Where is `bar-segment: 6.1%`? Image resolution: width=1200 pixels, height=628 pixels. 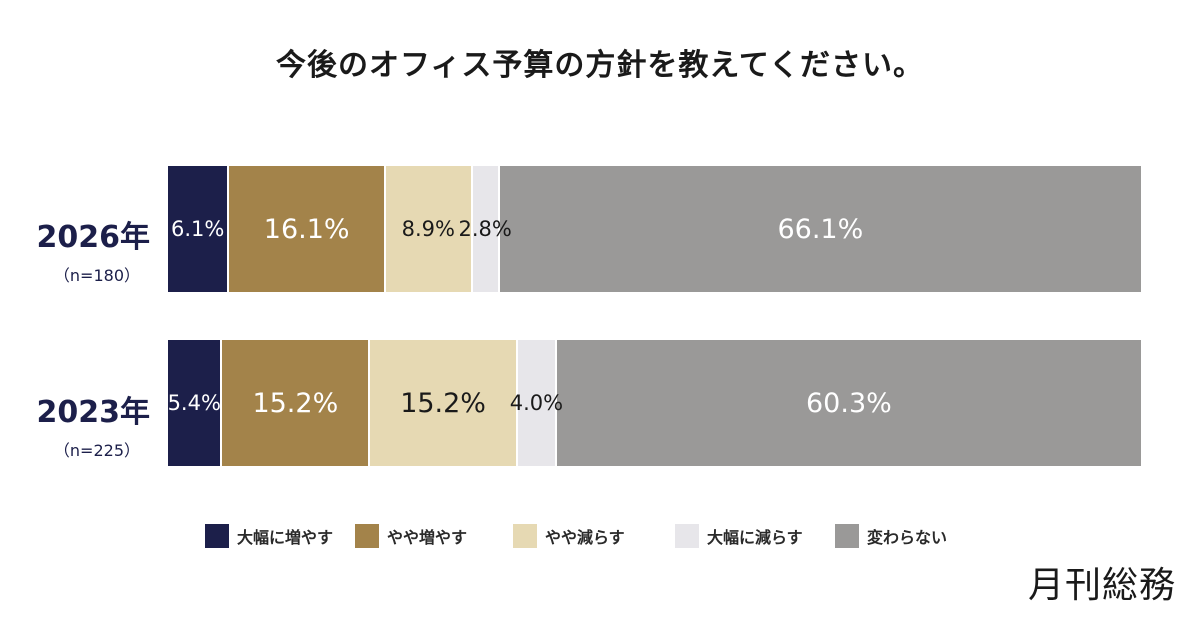
bar-segment: 6.1% is located at coordinates (198, 229).